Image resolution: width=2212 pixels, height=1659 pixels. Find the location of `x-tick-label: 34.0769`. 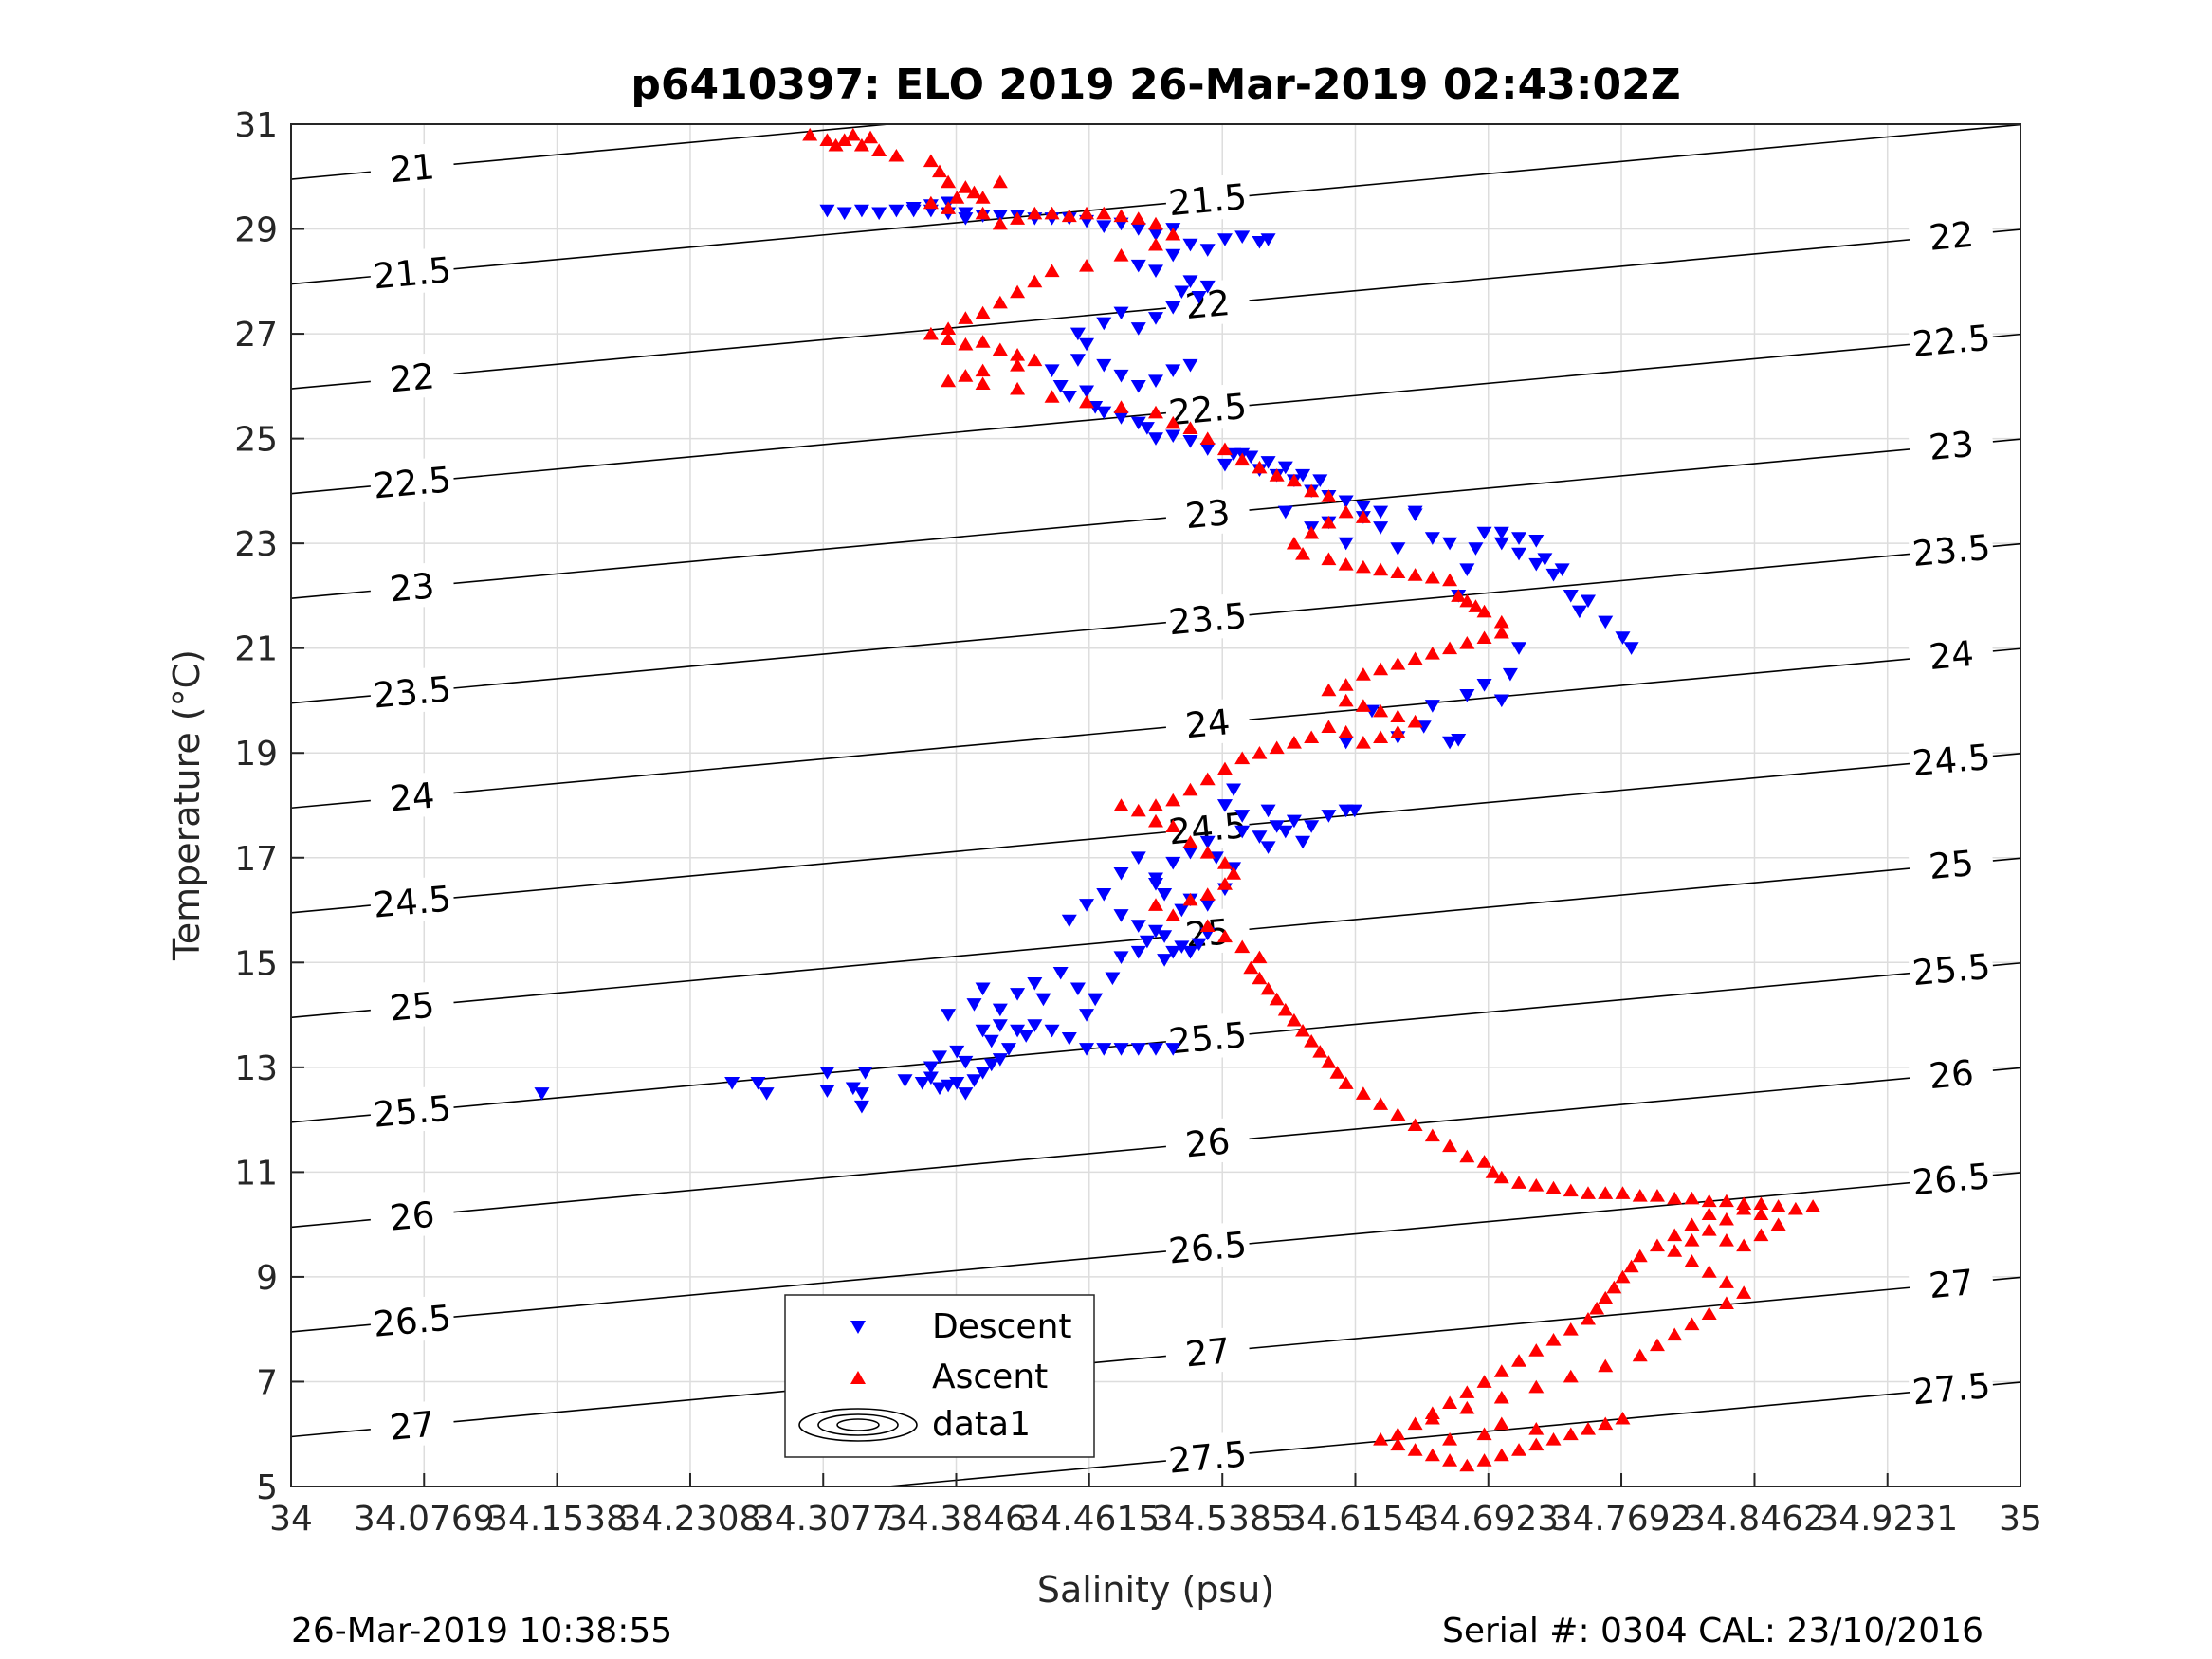

x-tick-label: 34.0769 is located at coordinates (424, 1519).